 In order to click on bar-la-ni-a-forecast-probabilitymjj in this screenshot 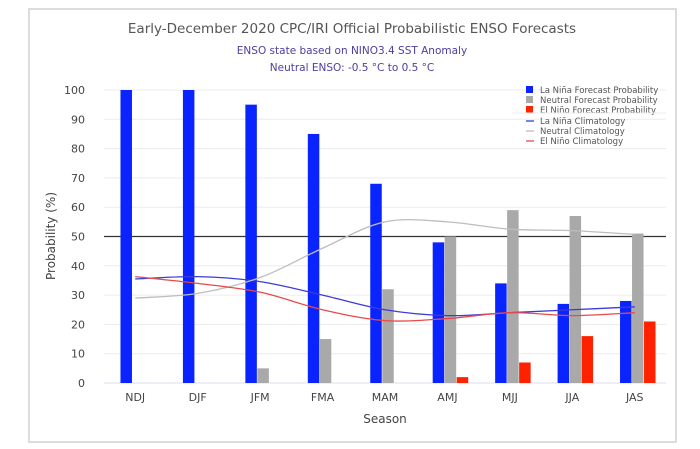, I will do `click(501, 333)`.